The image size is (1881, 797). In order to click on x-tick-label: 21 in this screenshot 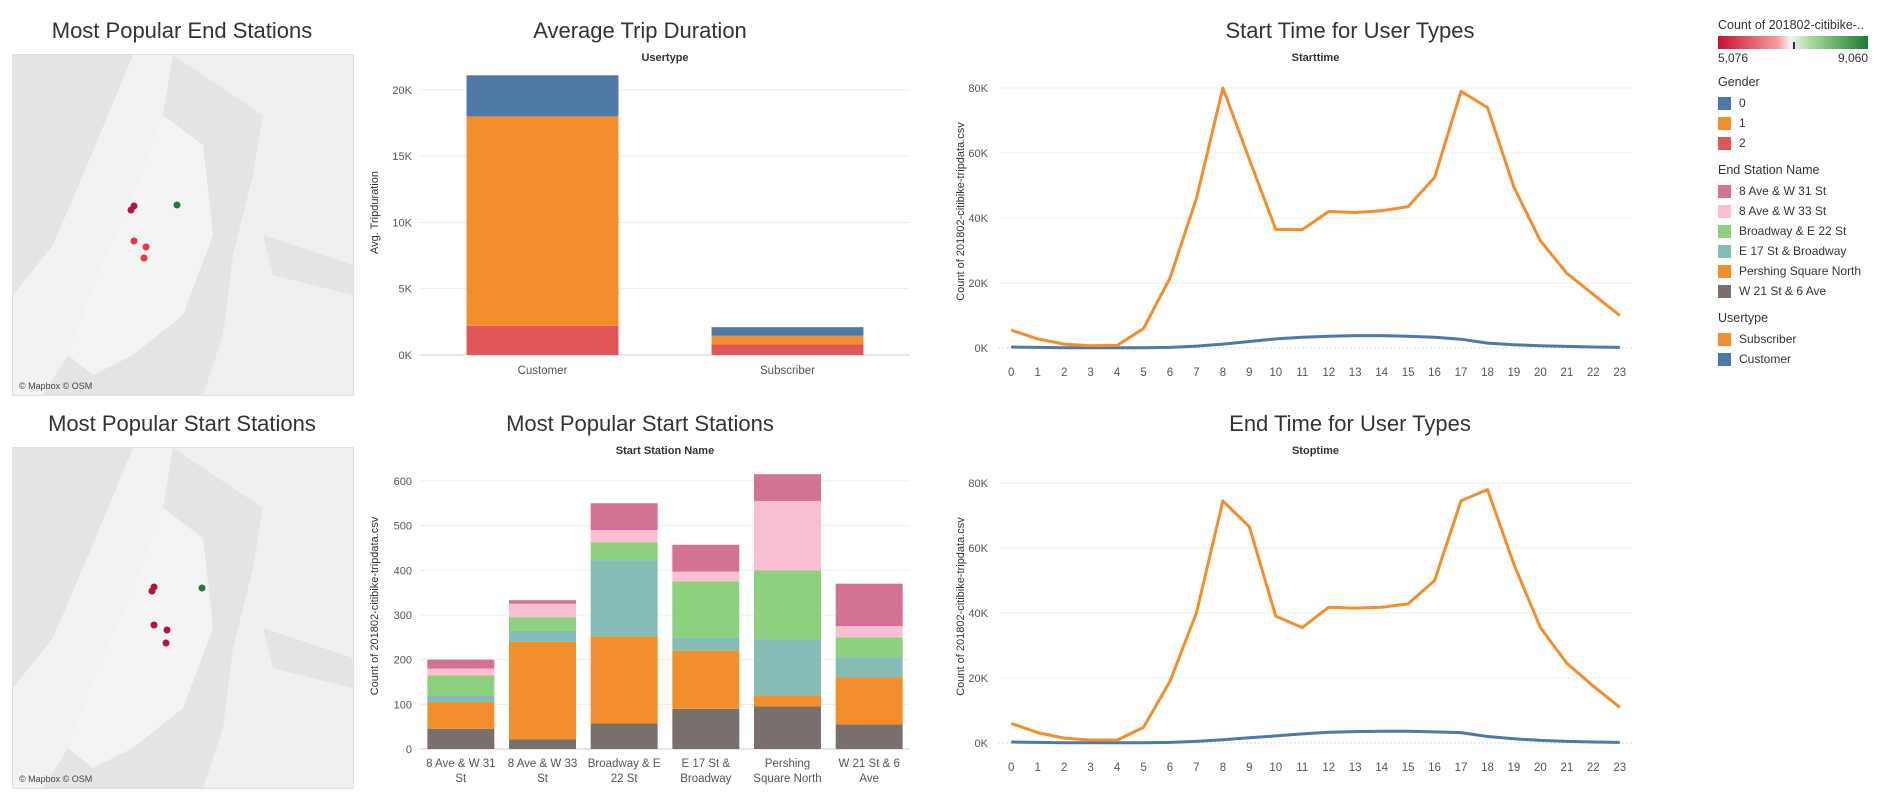, I will do `click(1566, 373)`.